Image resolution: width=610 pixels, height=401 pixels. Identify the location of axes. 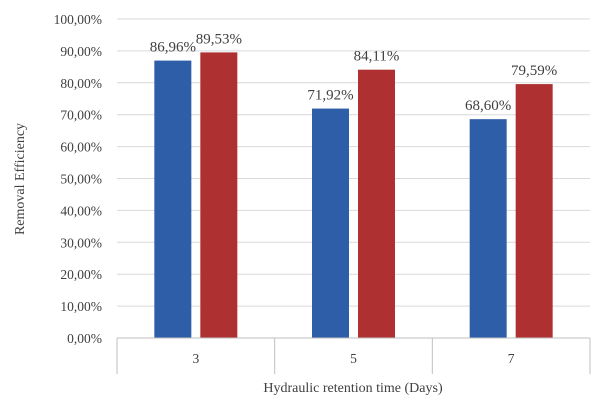
(353, 355).